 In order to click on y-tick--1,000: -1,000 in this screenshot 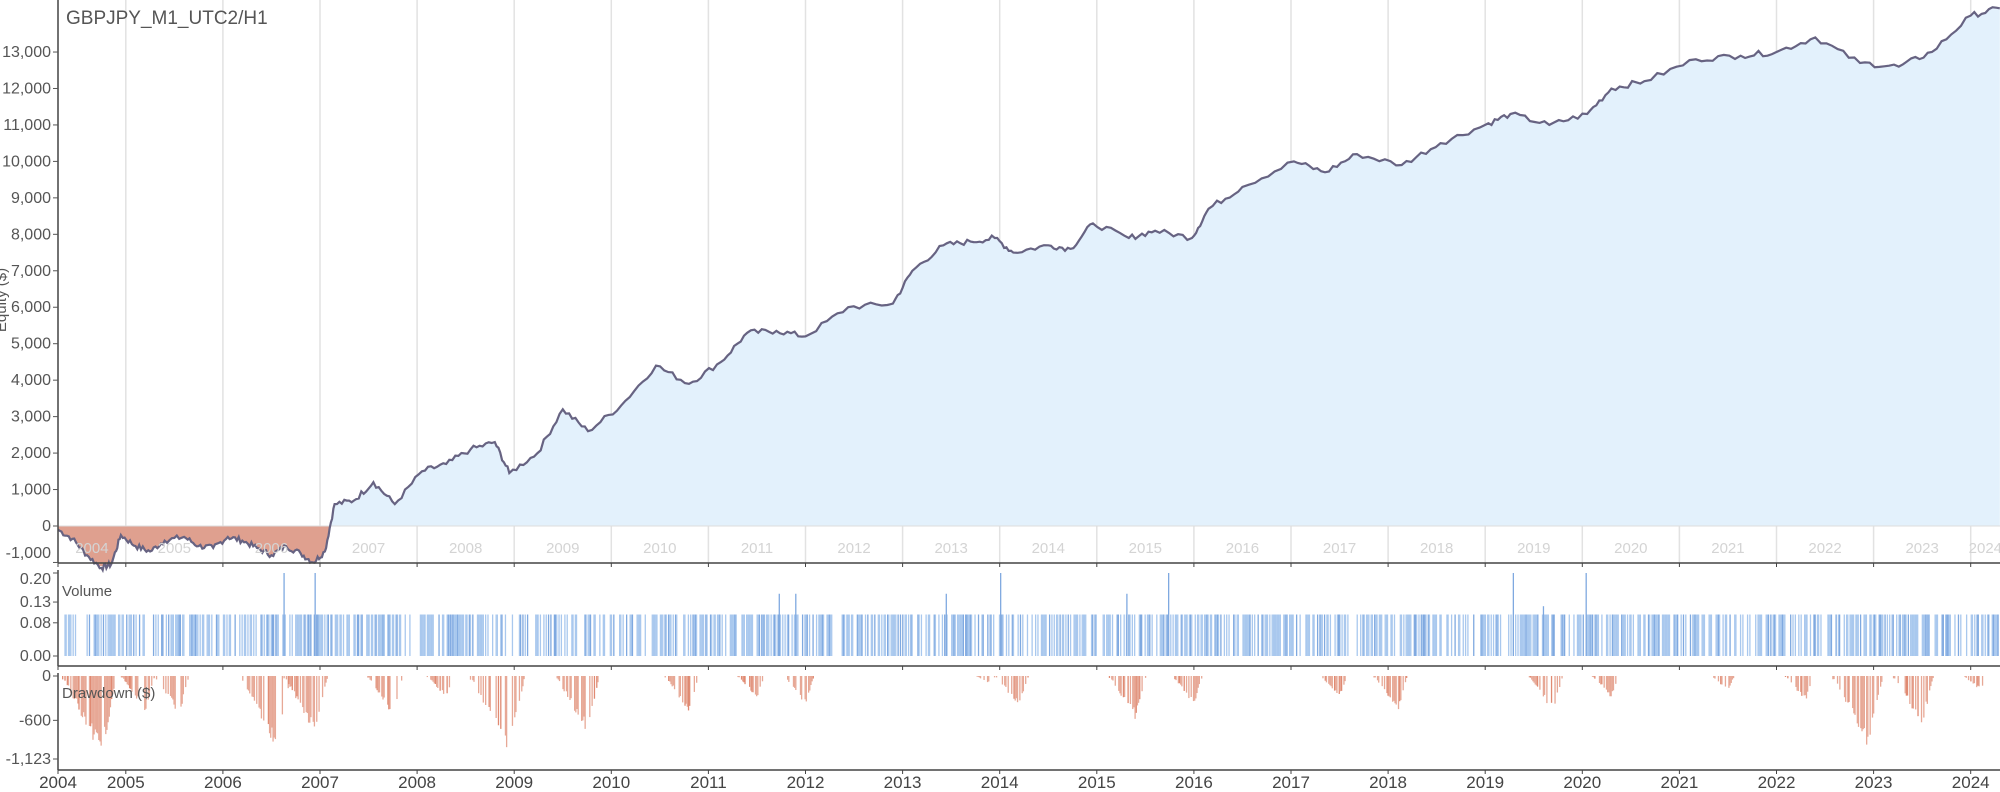, I will do `click(28, 553)`.